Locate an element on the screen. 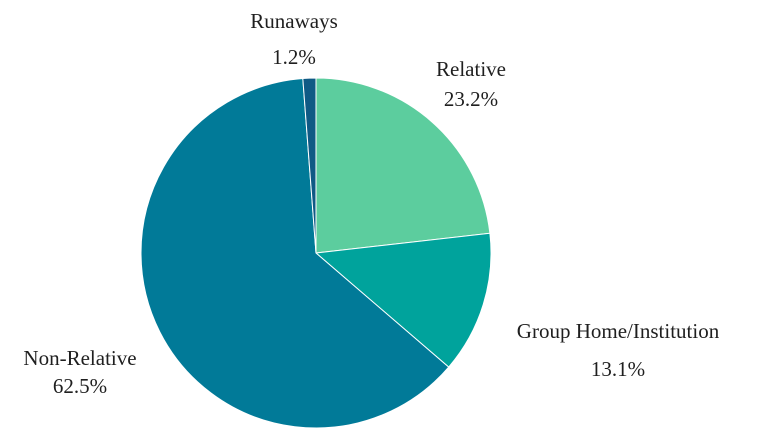  slice-label-runaways: Runaways is located at coordinates (294, 21).